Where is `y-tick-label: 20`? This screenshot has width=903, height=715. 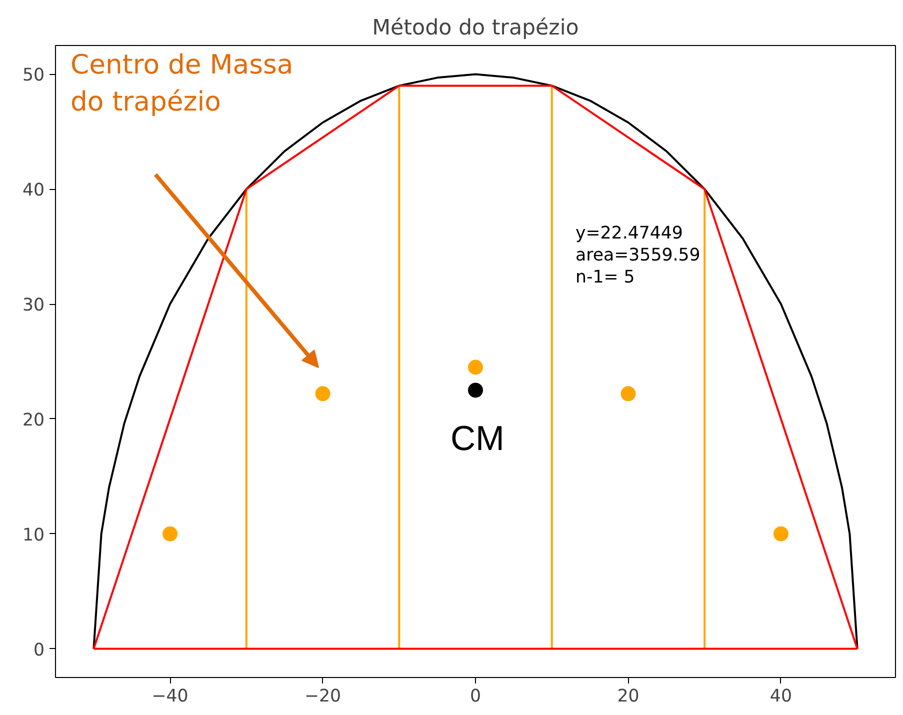 y-tick-label: 20 is located at coordinates (33, 420).